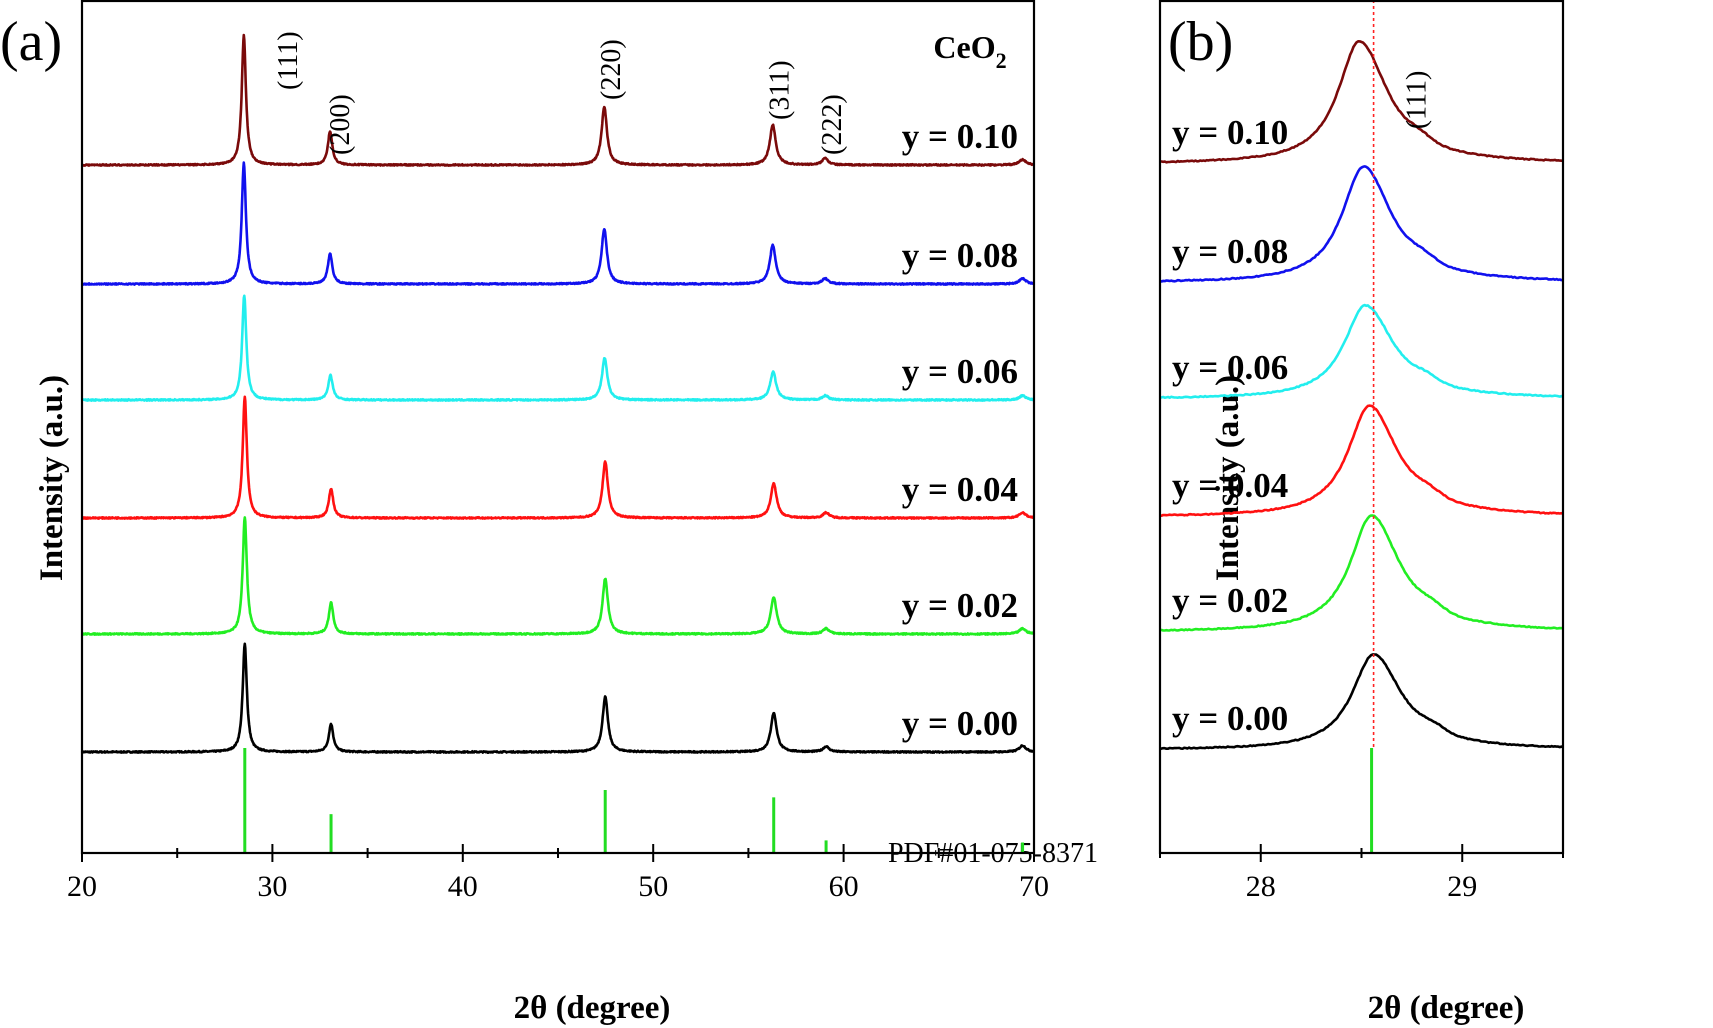 The height and width of the screenshot is (1028, 1713). Describe the element at coordinates (969, 51) in the screenshot. I see `compound-label: CeO2` at that location.